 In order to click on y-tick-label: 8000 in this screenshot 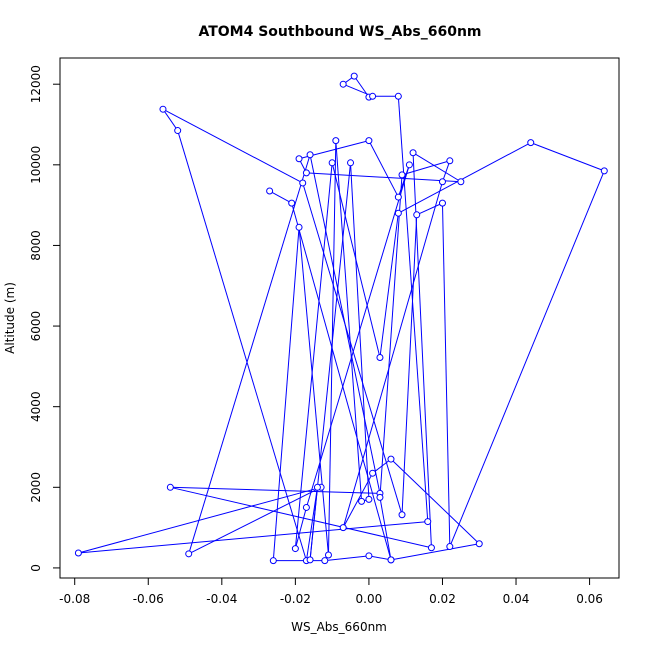, I will do `click(36, 245)`.